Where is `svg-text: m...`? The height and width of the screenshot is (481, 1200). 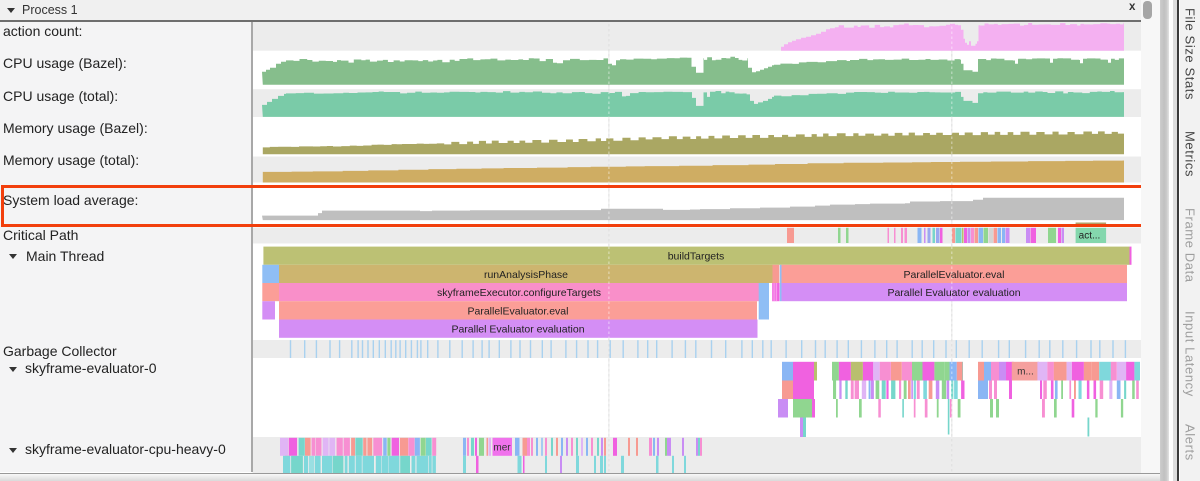 svg-text: m... is located at coordinates (1025, 372).